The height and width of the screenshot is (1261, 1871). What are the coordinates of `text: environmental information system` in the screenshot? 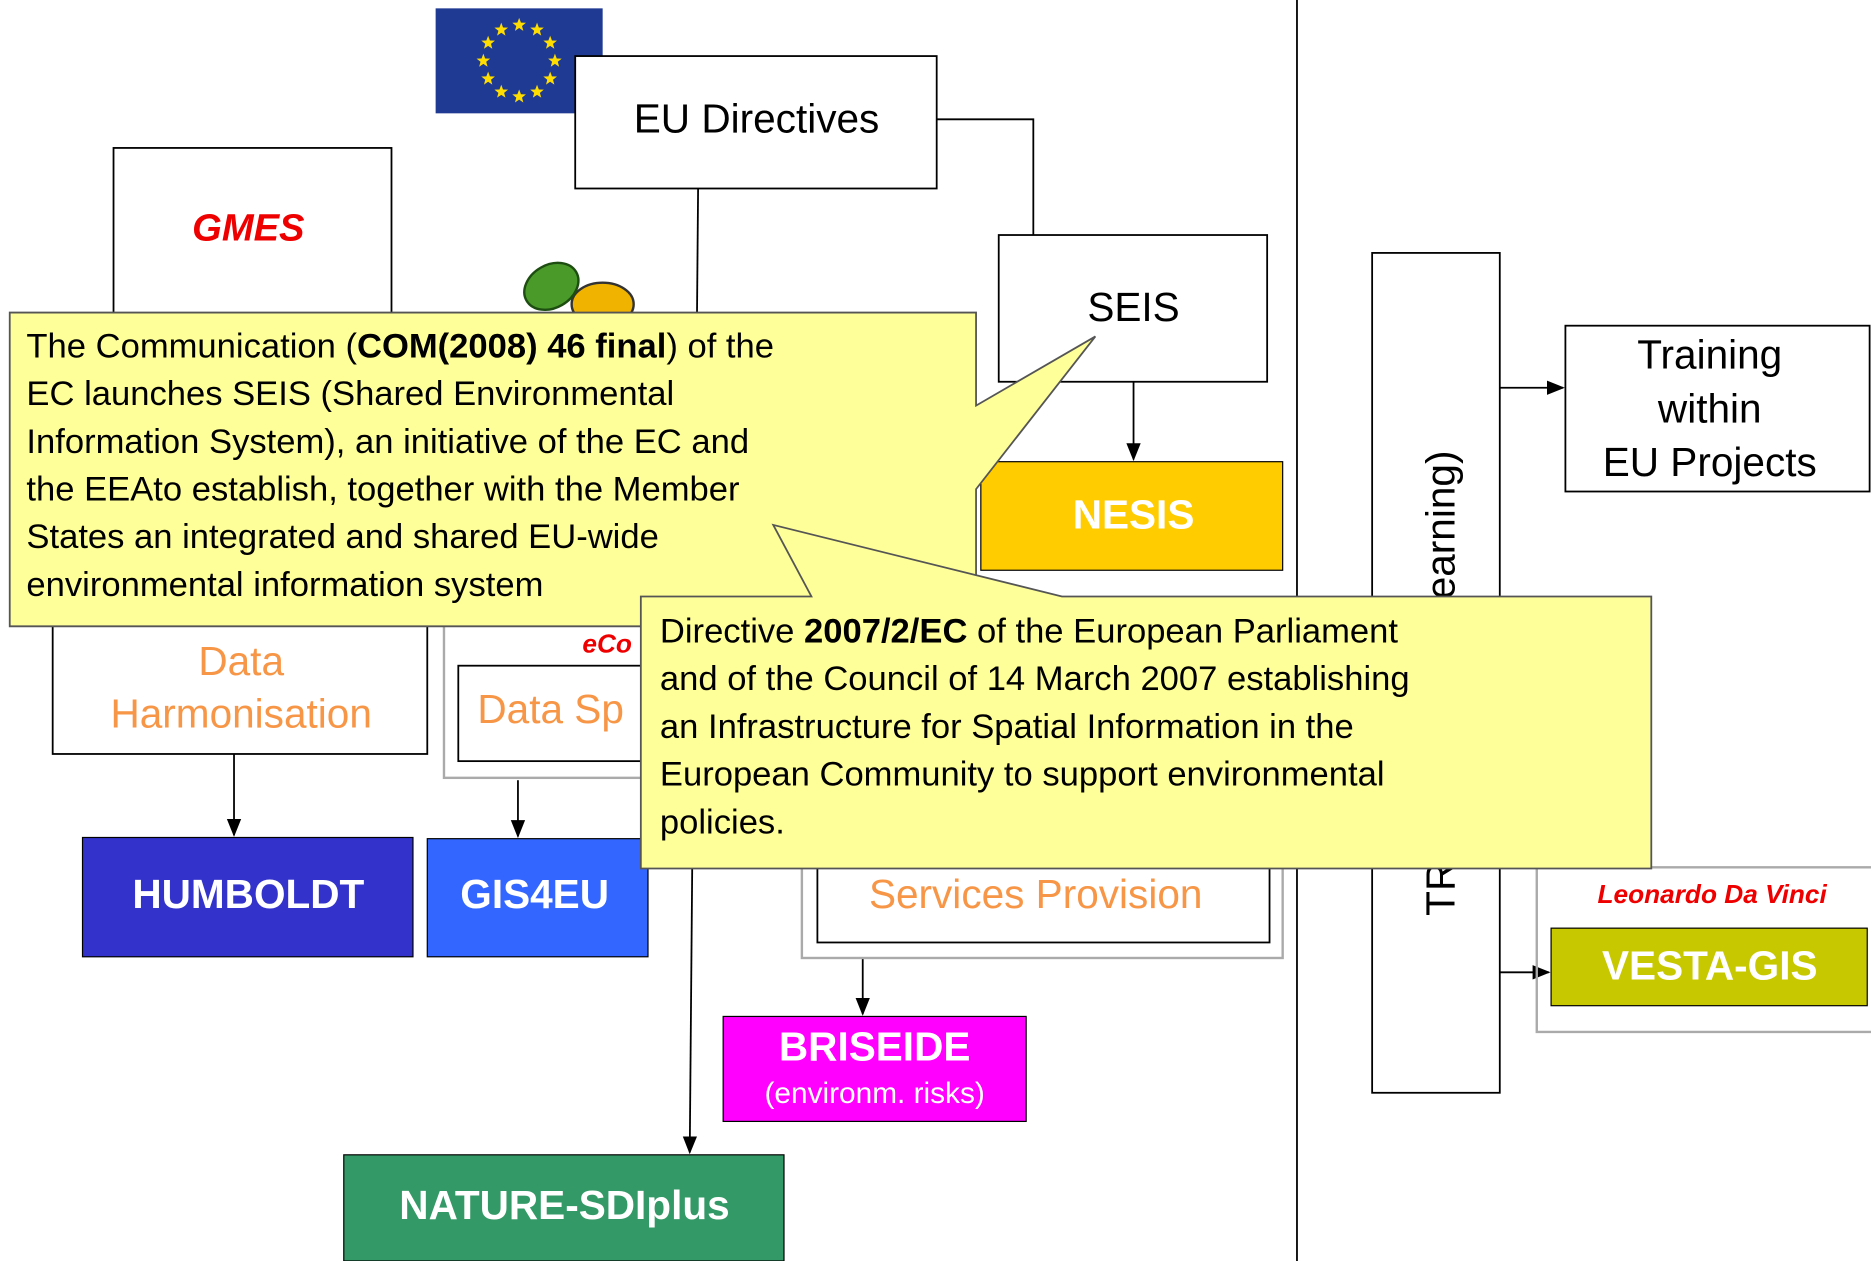 It's located at (284, 585).